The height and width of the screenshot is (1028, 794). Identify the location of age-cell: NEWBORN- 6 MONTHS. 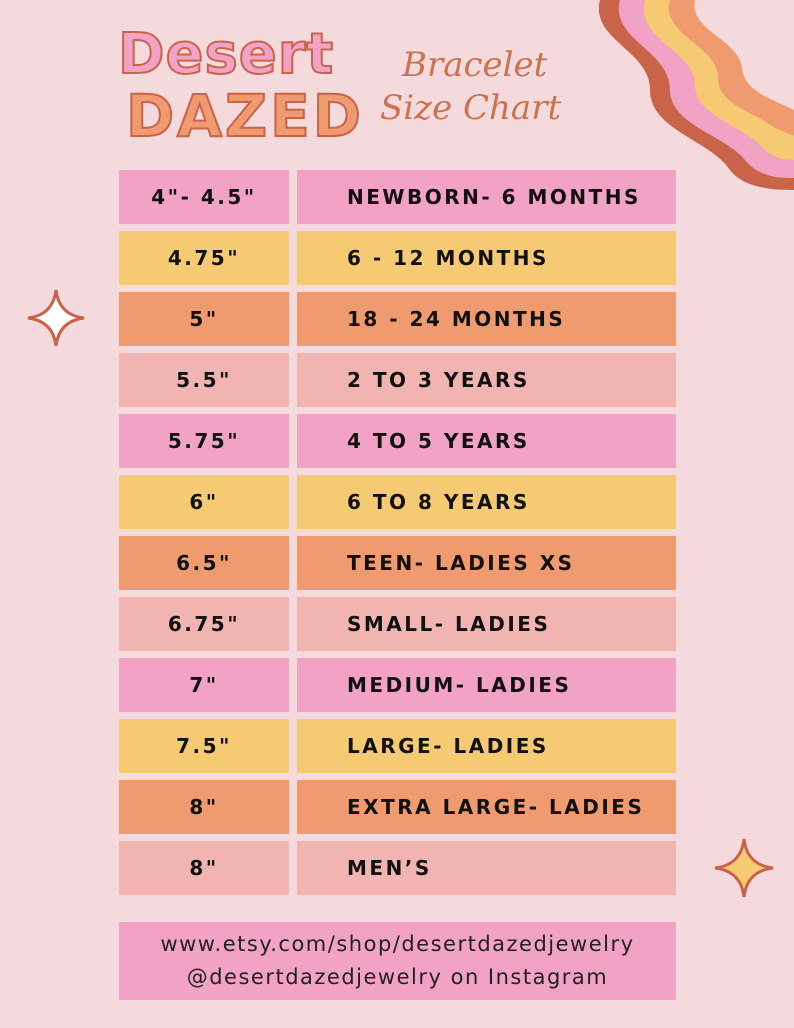
(486, 197).